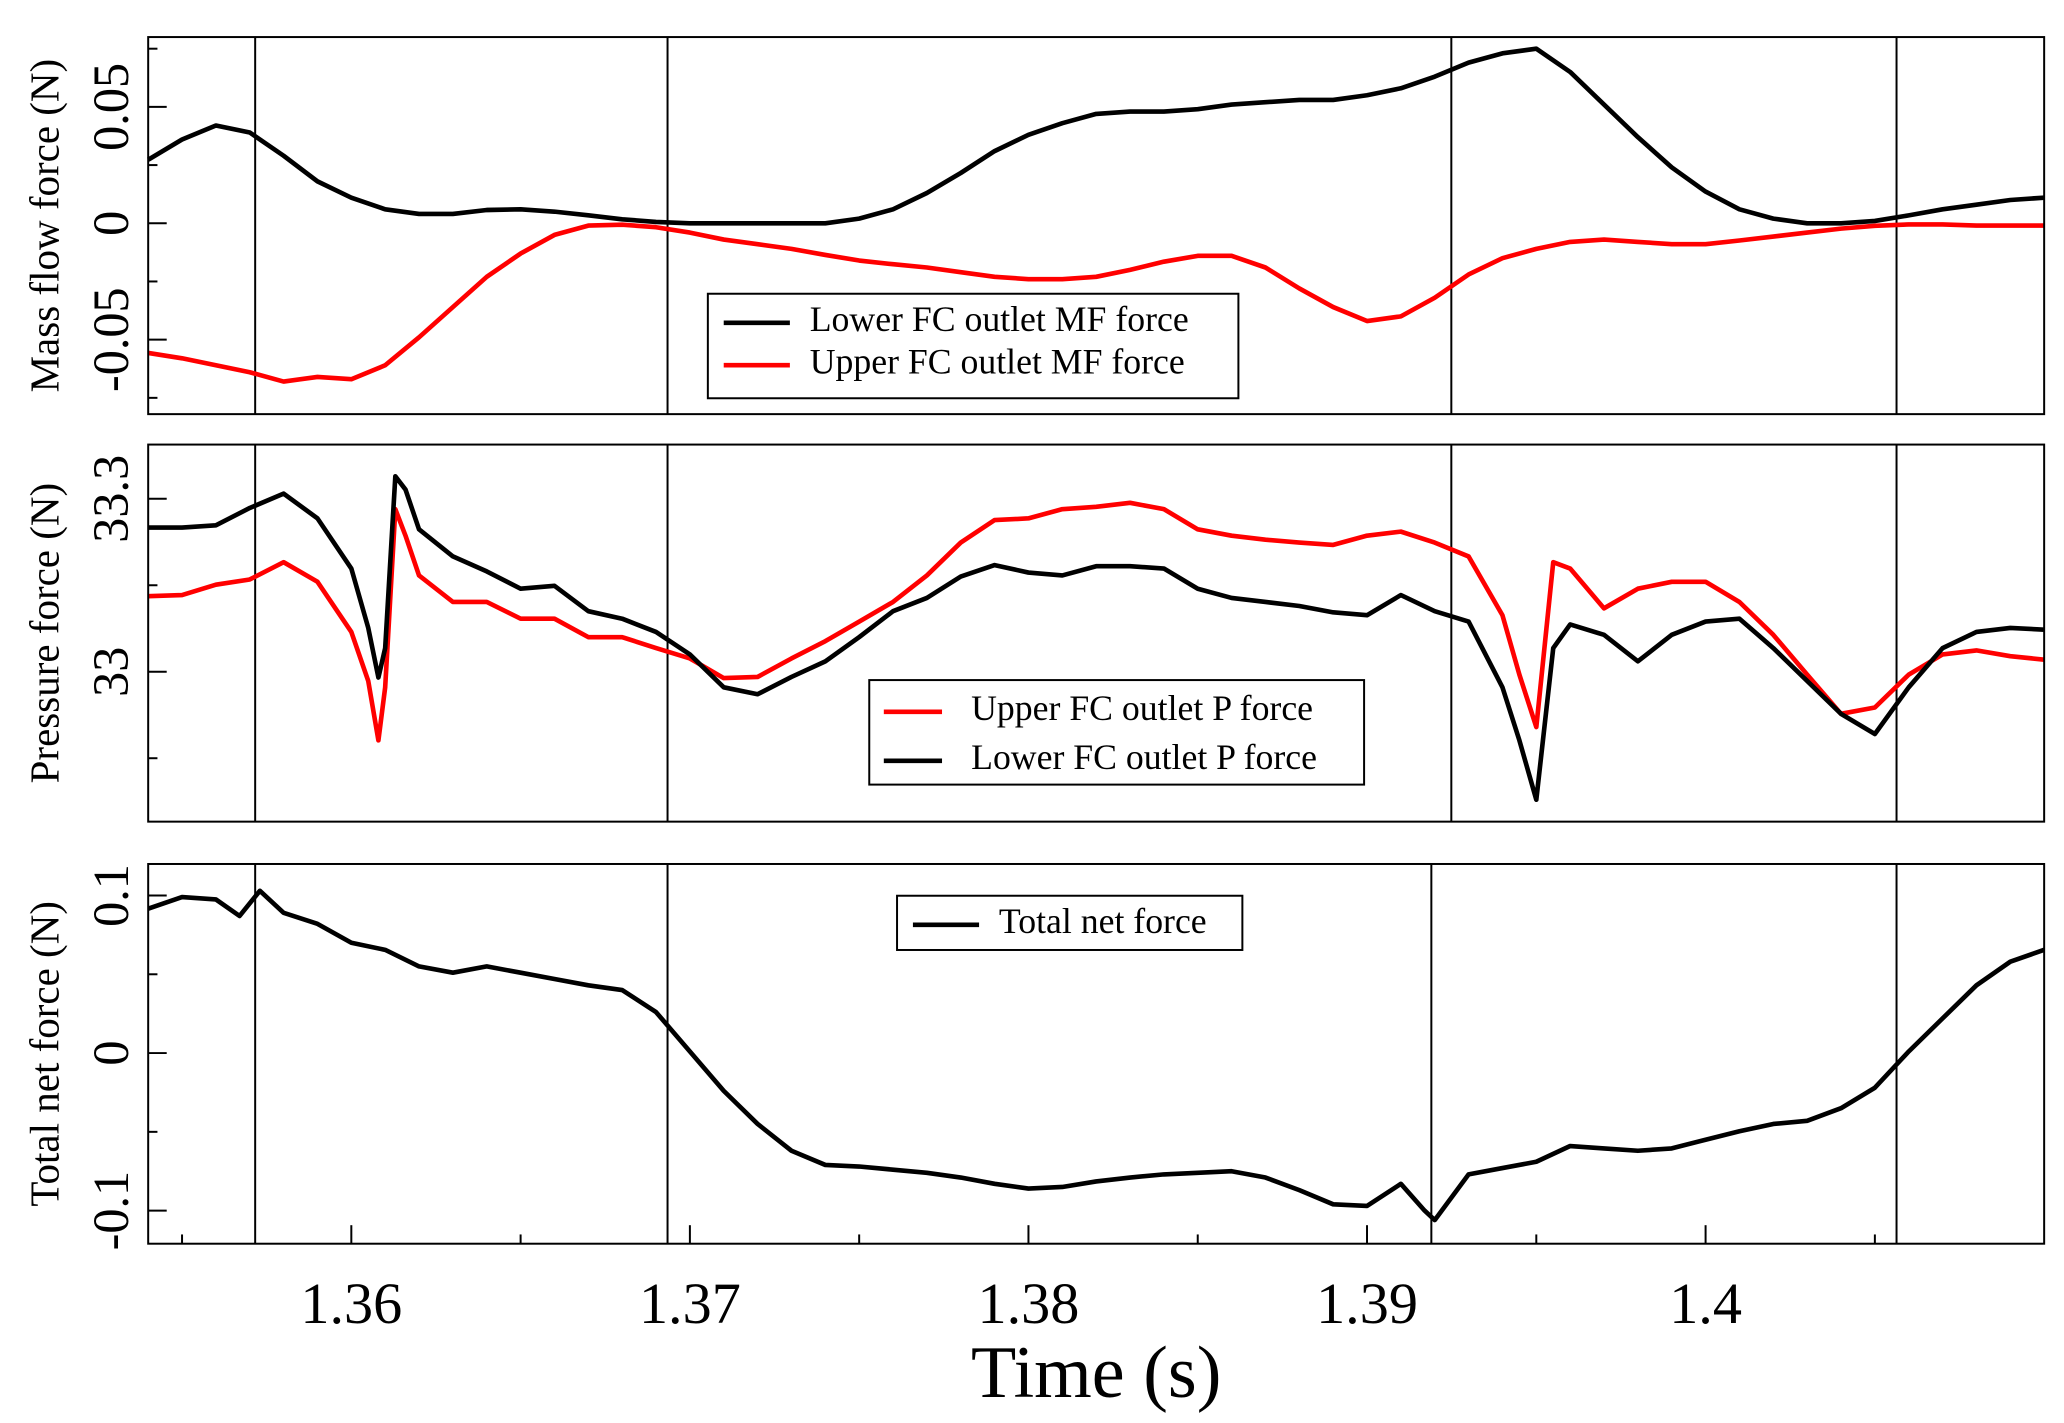  I want to click on legend-label: Total net force, so click(1103, 921).